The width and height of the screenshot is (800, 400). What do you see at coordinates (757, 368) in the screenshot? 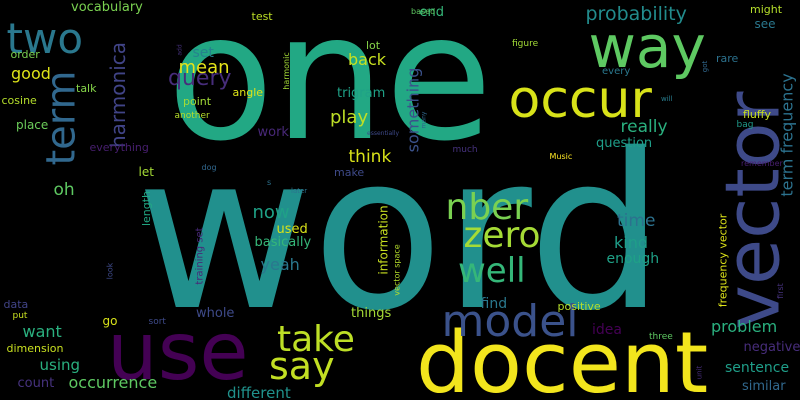
I see `cloud-word-sentence: sentence` at bounding box center [757, 368].